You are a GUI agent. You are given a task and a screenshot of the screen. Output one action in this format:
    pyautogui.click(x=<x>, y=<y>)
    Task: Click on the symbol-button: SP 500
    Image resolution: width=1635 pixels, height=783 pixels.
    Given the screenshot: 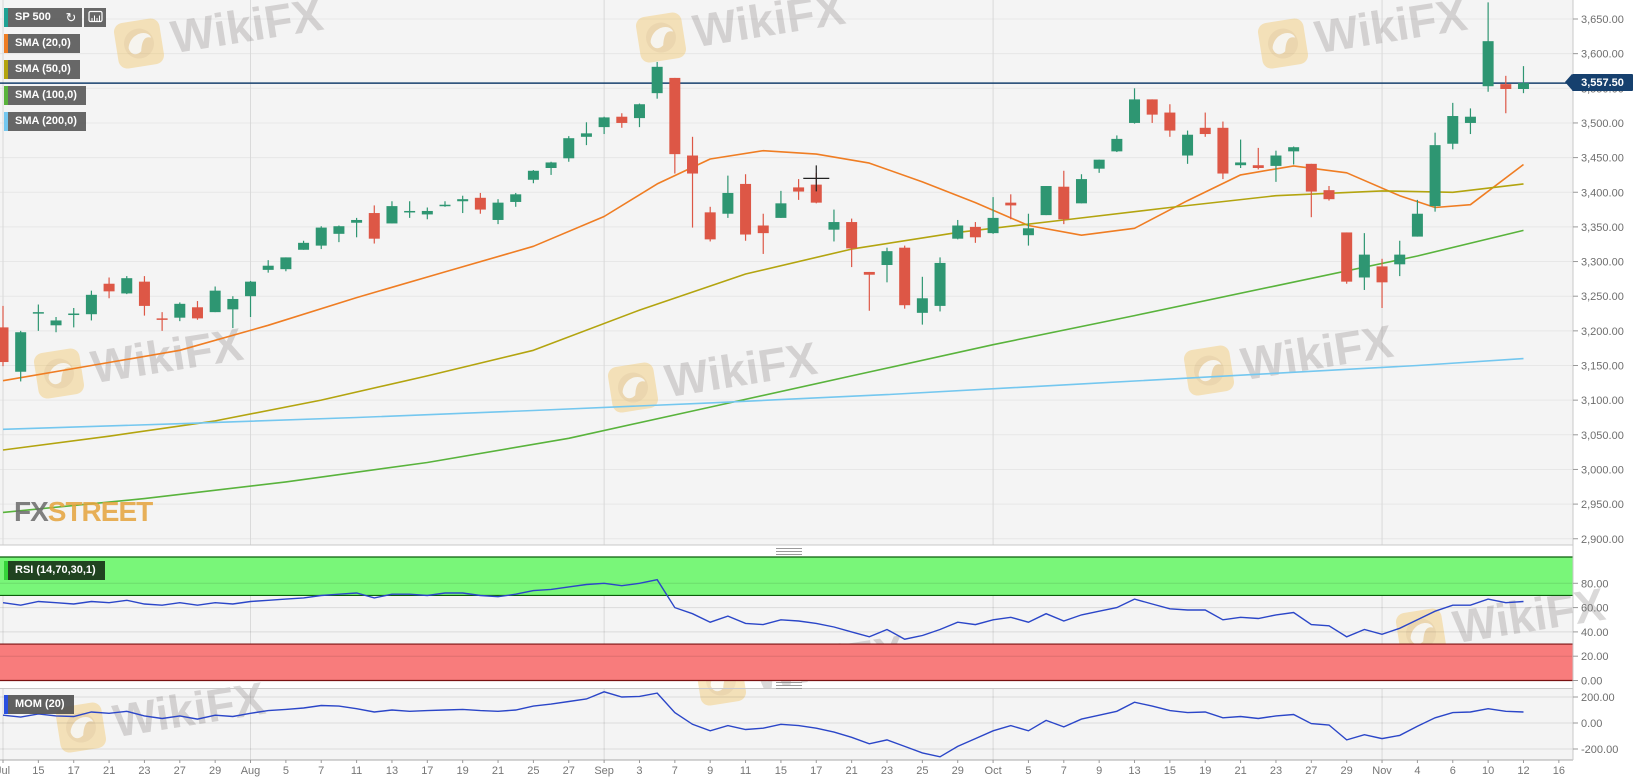 What is the action you would take?
    pyautogui.click(x=32, y=17)
    